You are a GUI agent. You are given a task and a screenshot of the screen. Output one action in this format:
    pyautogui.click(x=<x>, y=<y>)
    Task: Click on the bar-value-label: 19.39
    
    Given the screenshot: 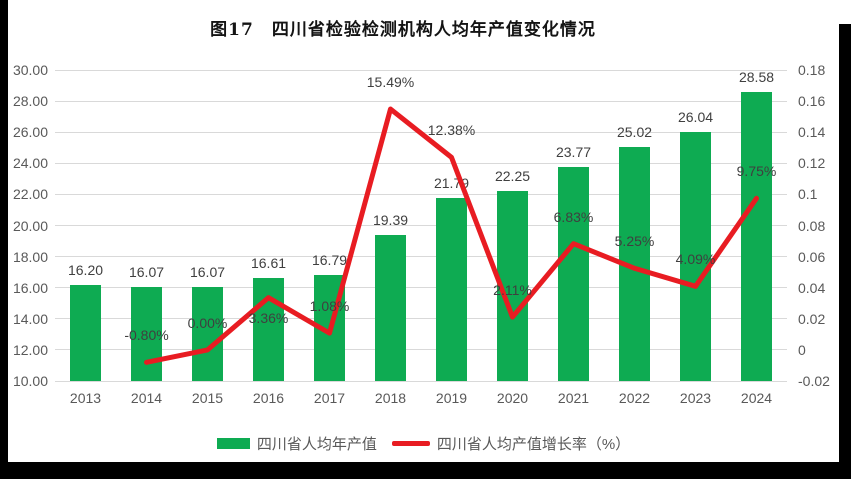 What is the action you would take?
    pyautogui.click(x=390, y=219)
    